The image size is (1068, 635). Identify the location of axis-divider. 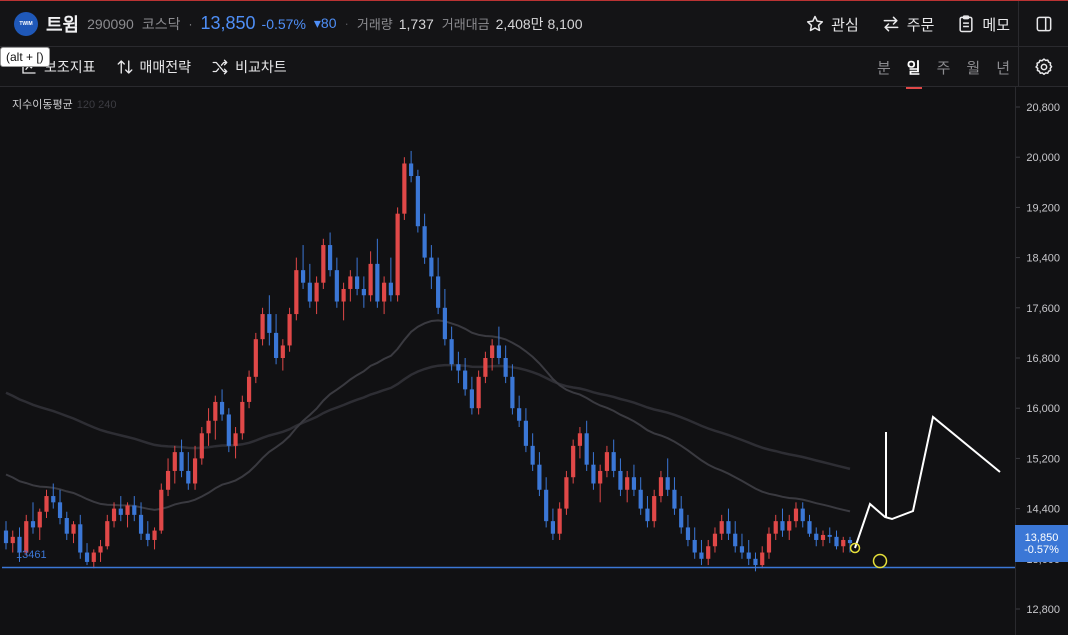
(1015, 361).